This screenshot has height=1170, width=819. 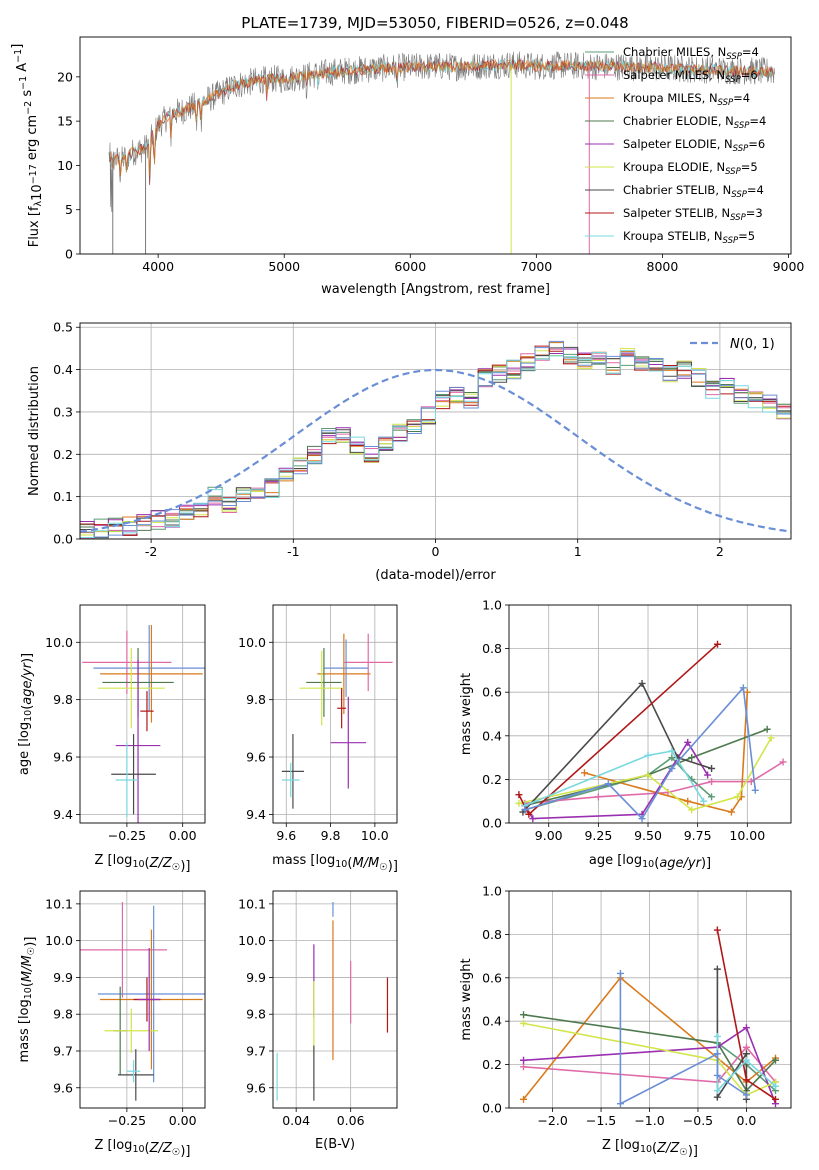 I want to click on y-tick-label: 9.9, so click(x=256, y=977).